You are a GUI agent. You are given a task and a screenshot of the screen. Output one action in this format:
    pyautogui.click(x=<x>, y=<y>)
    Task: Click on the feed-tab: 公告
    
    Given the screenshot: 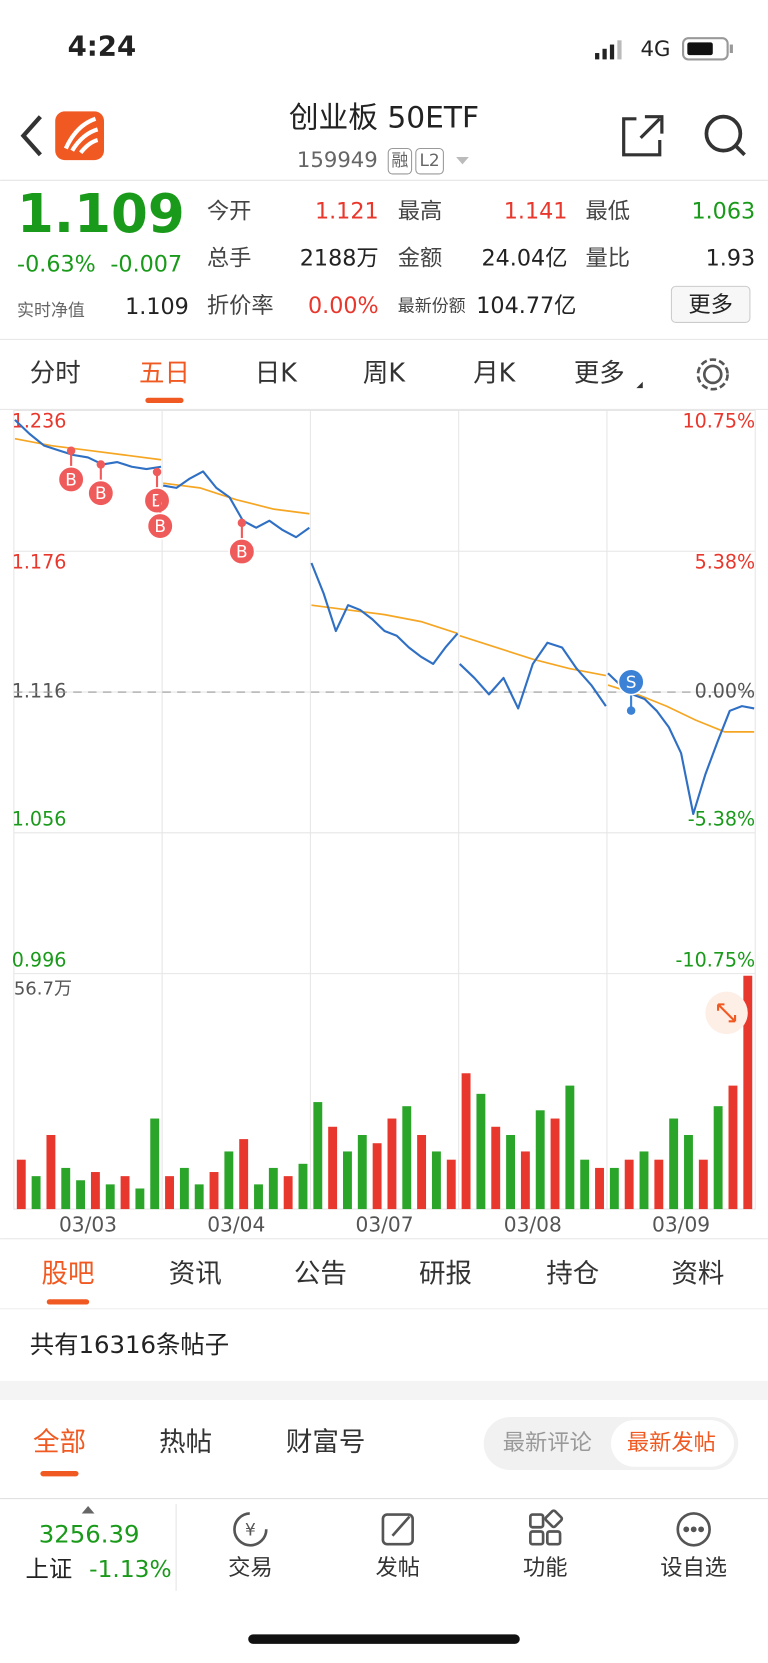 What is the action you would take?
    pyautogui.click(x=320, y=1273)
    